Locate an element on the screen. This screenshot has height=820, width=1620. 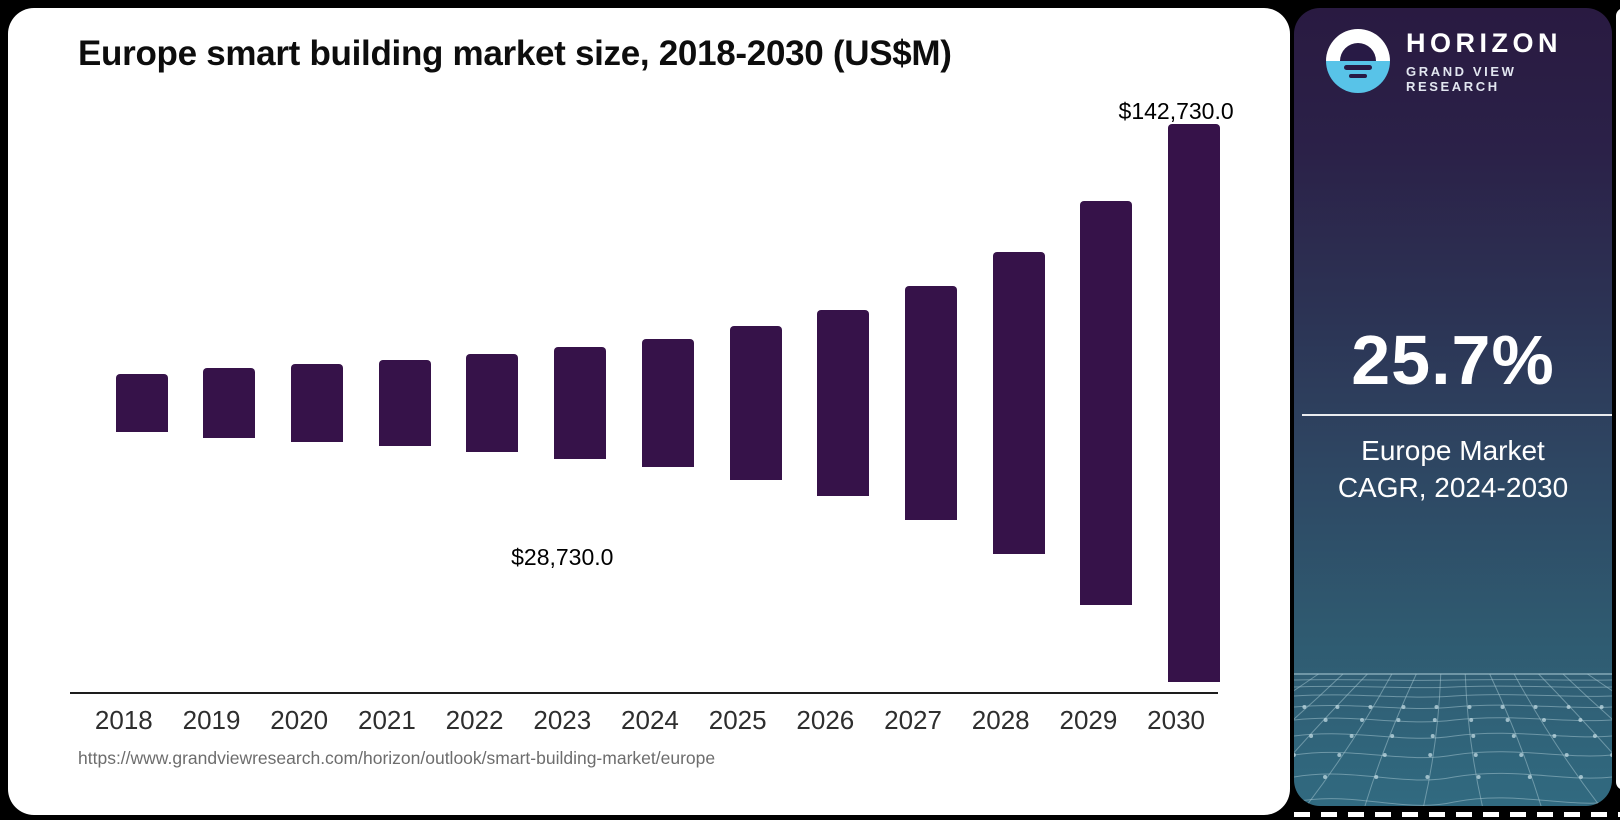
horizon-sun-circle-icon is located at coordinates (1358, 61).